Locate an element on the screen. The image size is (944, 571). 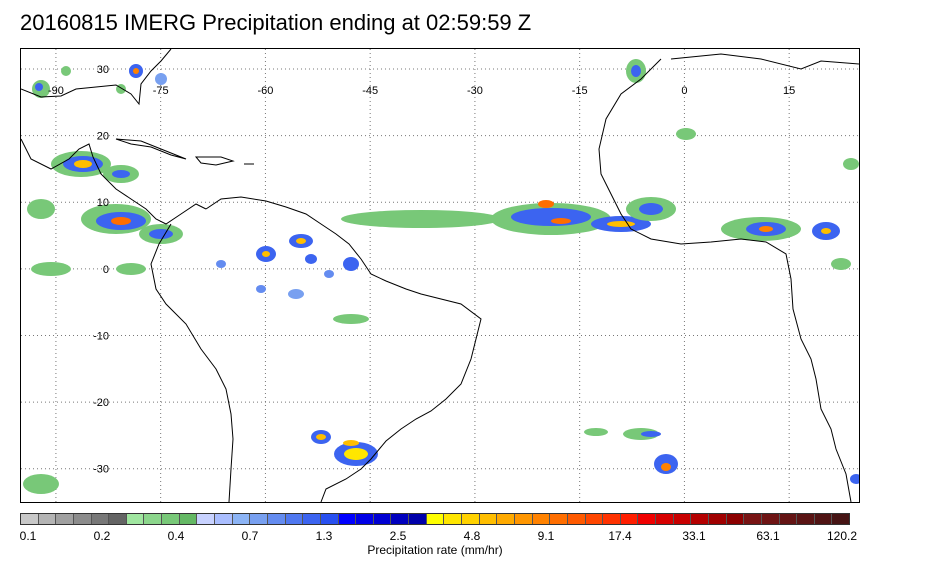
precip-cluster-south is located at coordinates (441, 461).